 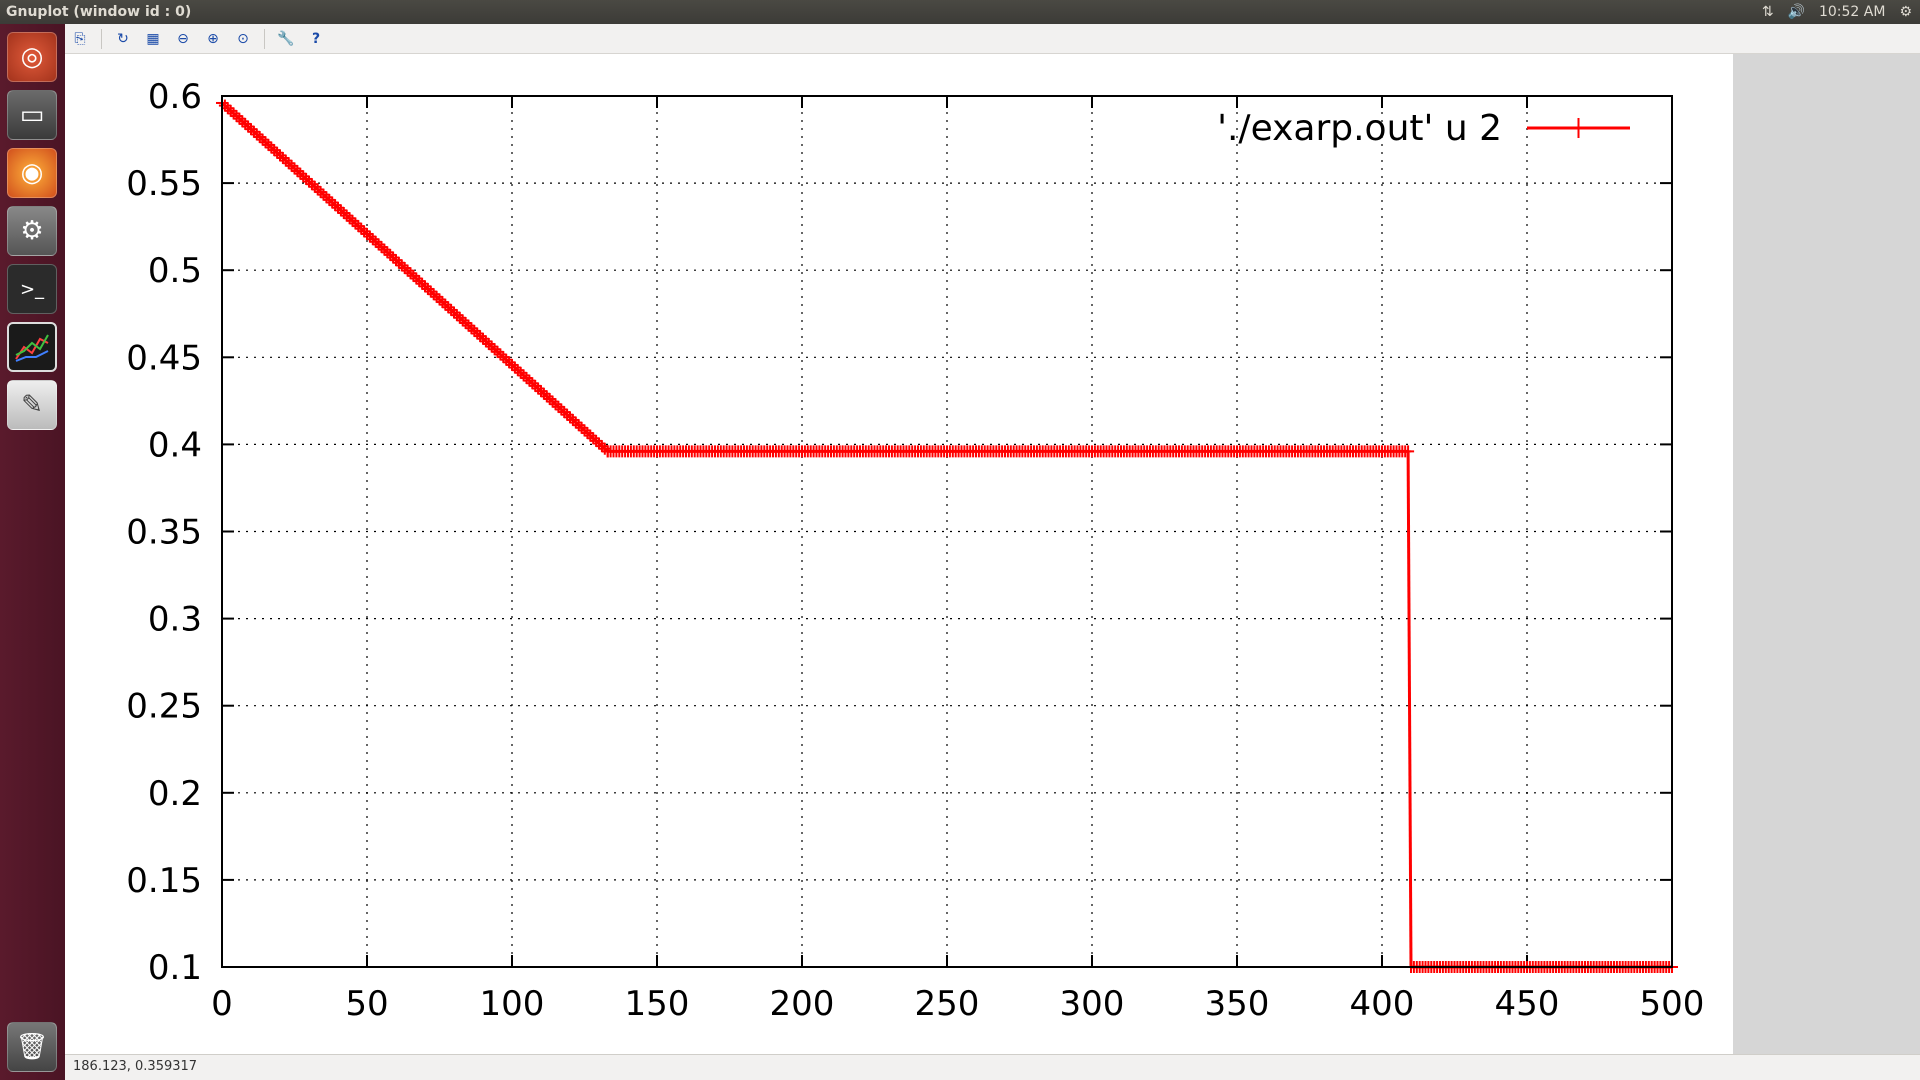 What do you see at coordinates (366, 1004) in the screenshot?
I see `x-tick-label: 50` at bounding box center [366, 1004].